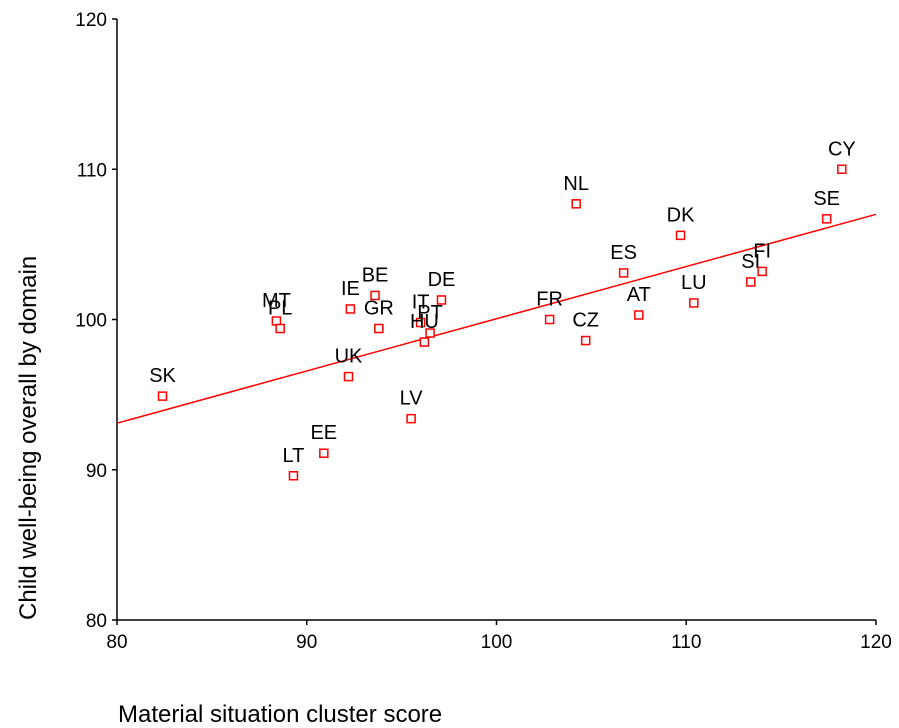 The height and width of the screenshot is (728, 899). Describe the element at coordinates (585, 321) in the screenshot. I see `data-point-label: CZ` at that location.